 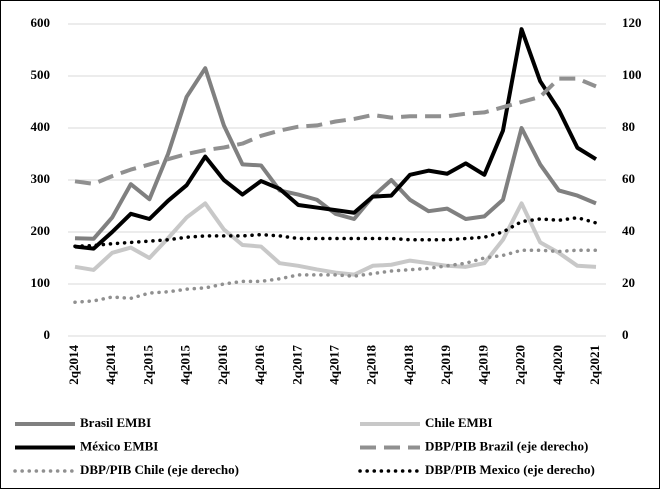 I want to click on x-tick-label: 4q2015, so click(x=185, y=365).